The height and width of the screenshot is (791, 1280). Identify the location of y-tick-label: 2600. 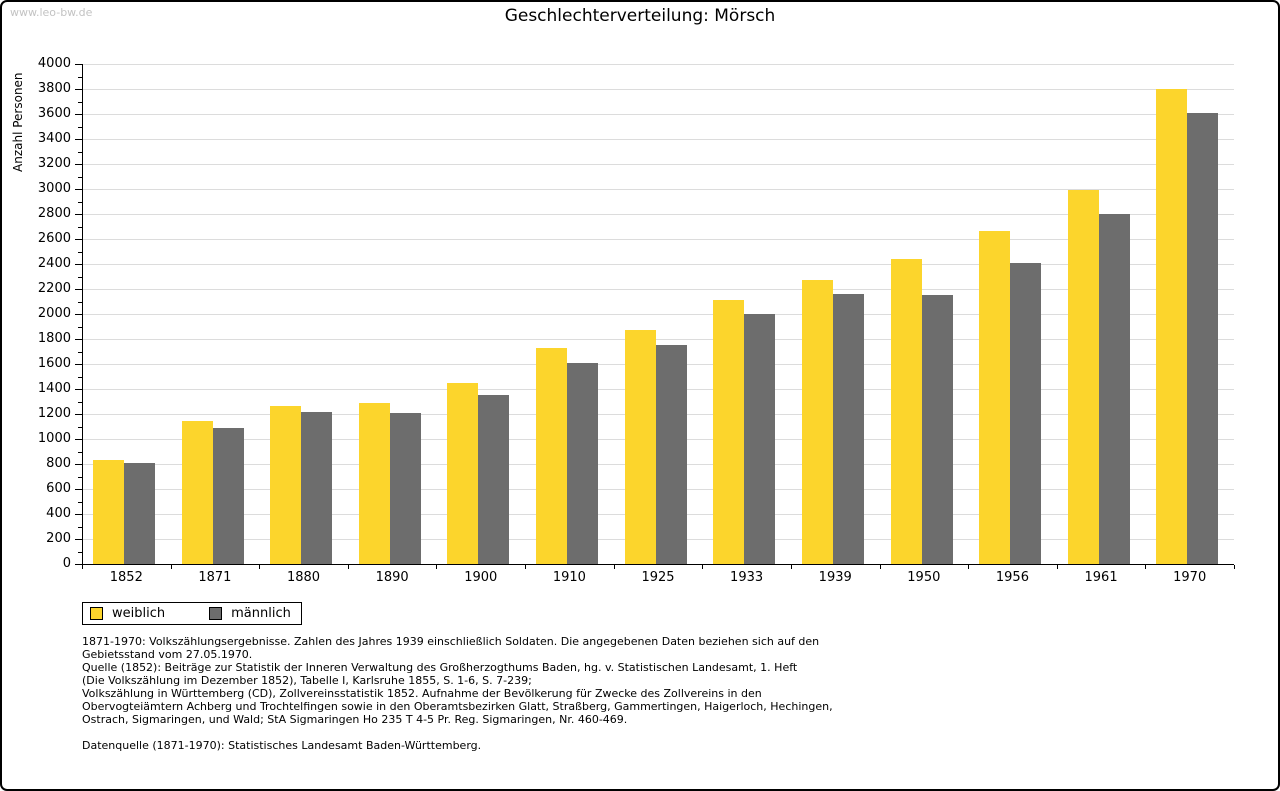
(54, 238).